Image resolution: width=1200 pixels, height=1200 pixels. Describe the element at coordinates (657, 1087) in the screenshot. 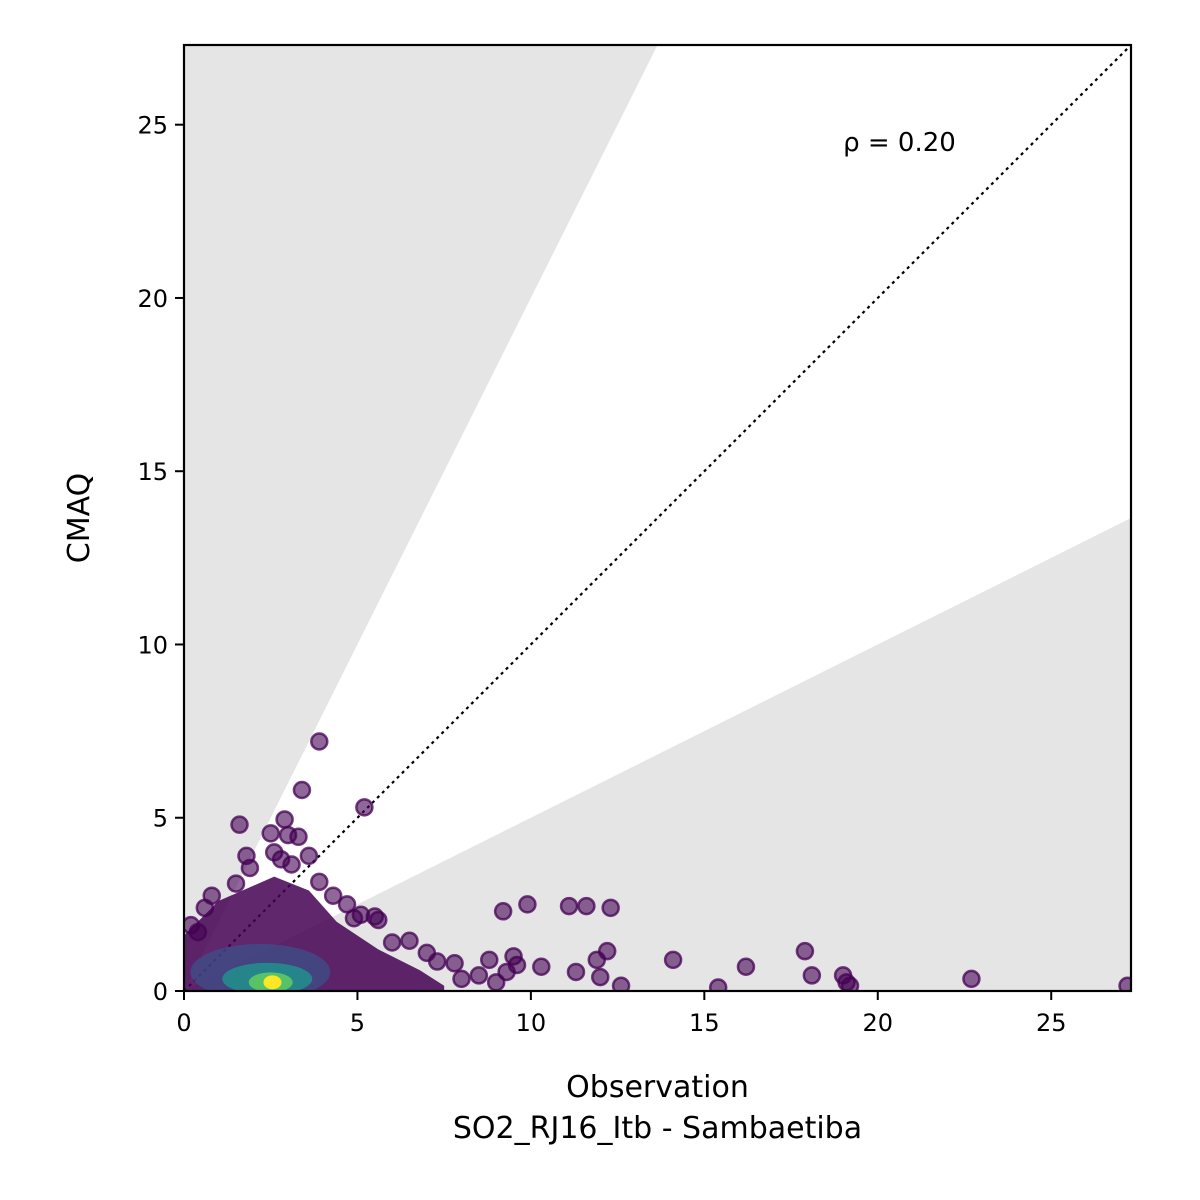

I see `x-axis-label: Observation` at that location.